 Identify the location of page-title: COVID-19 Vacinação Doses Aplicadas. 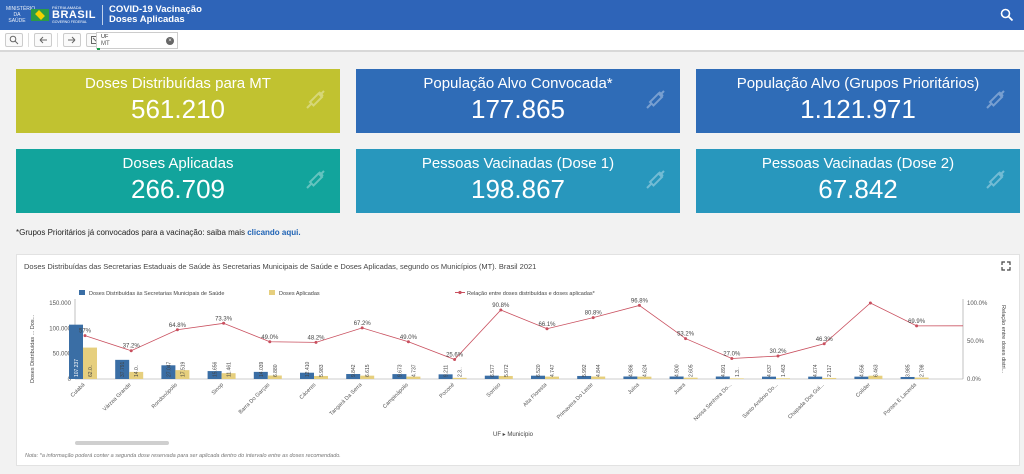
(155, 15).